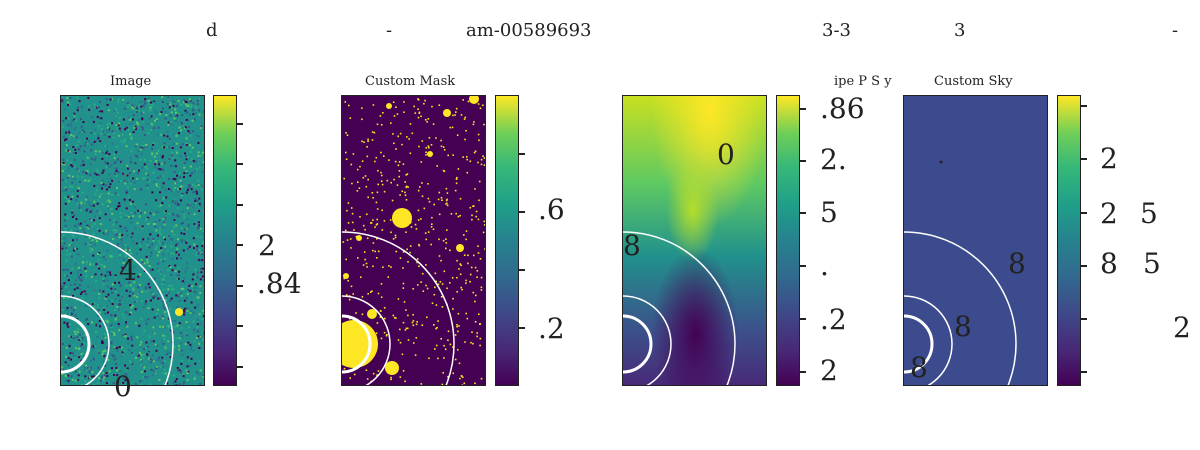 This screenshot has height=450, width=1200. Describe the element at coordinates (132, 240) in the screenshot. I see `image-panel-canvas` at that location.